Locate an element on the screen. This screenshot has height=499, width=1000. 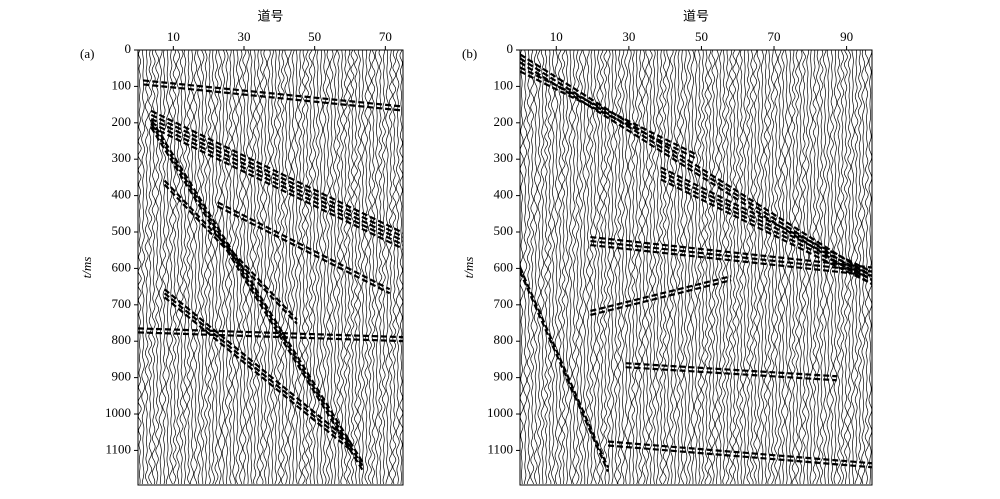
y-tick-label: 500 is located at coordinates (504, 230).